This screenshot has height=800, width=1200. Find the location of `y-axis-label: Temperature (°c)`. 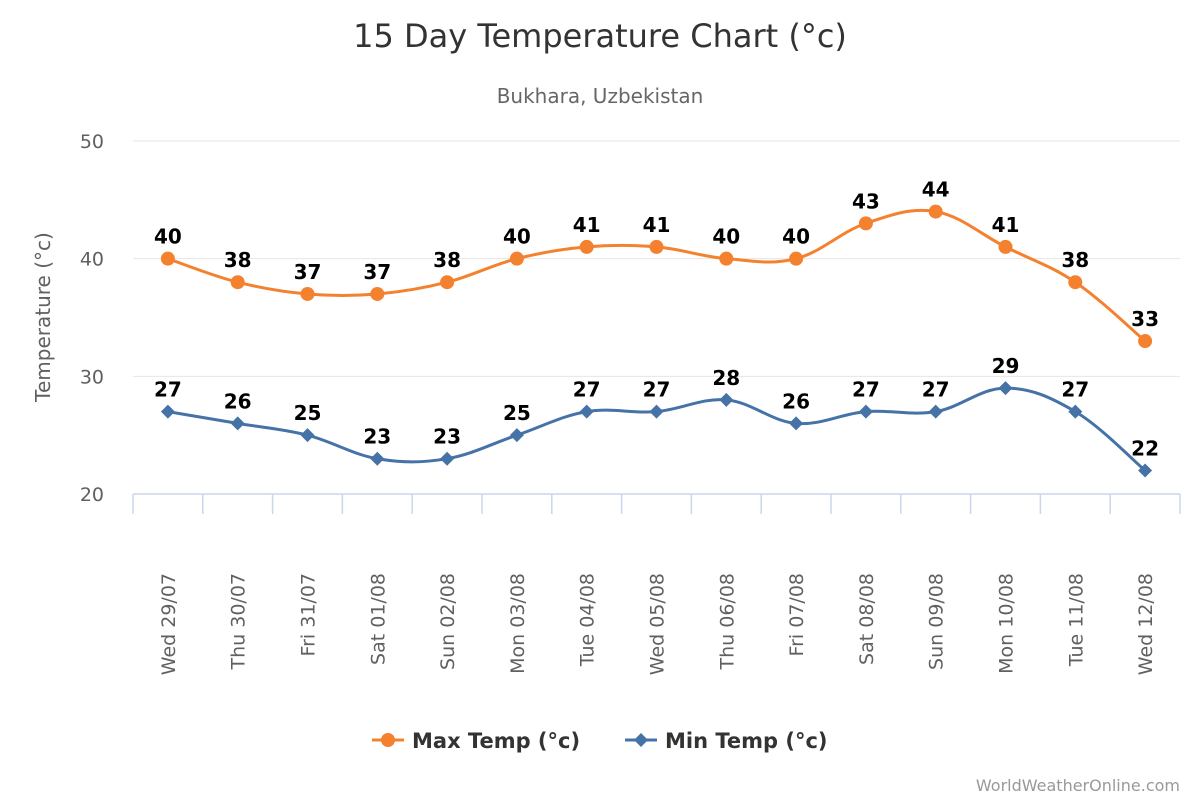

y-axis-label: Temperature (°c) is located at coordinates (43, 317).